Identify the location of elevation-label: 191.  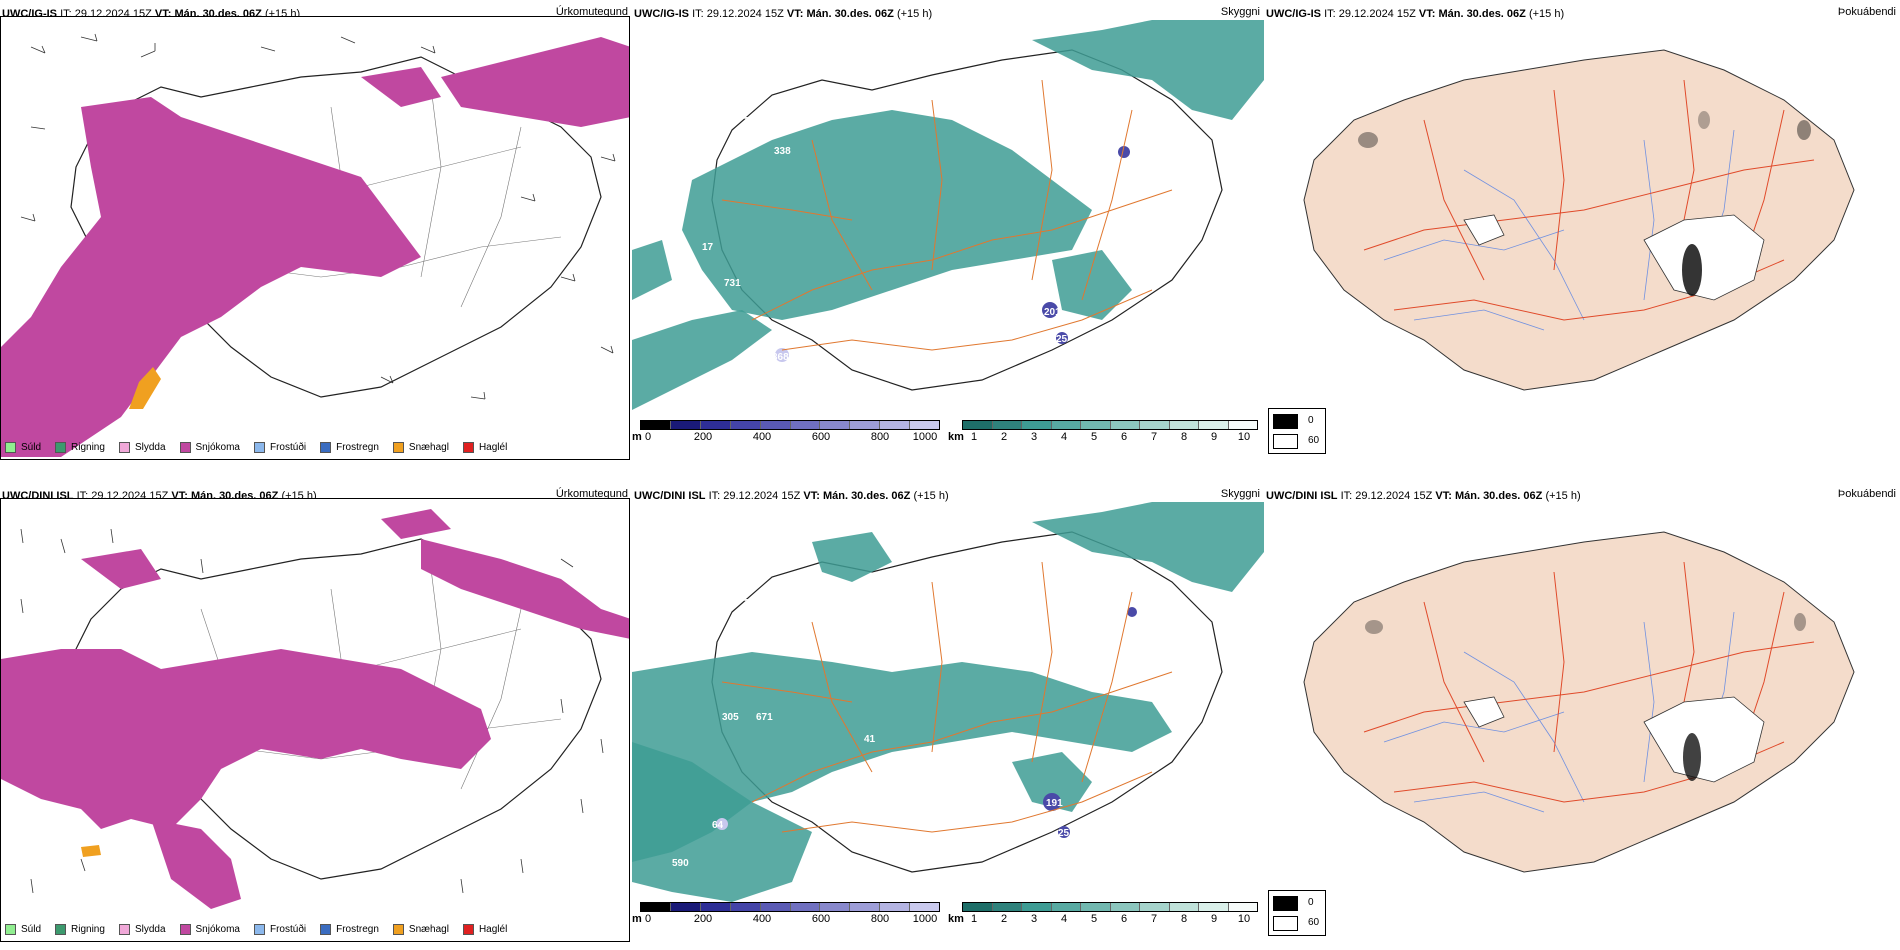
(1054, 803).